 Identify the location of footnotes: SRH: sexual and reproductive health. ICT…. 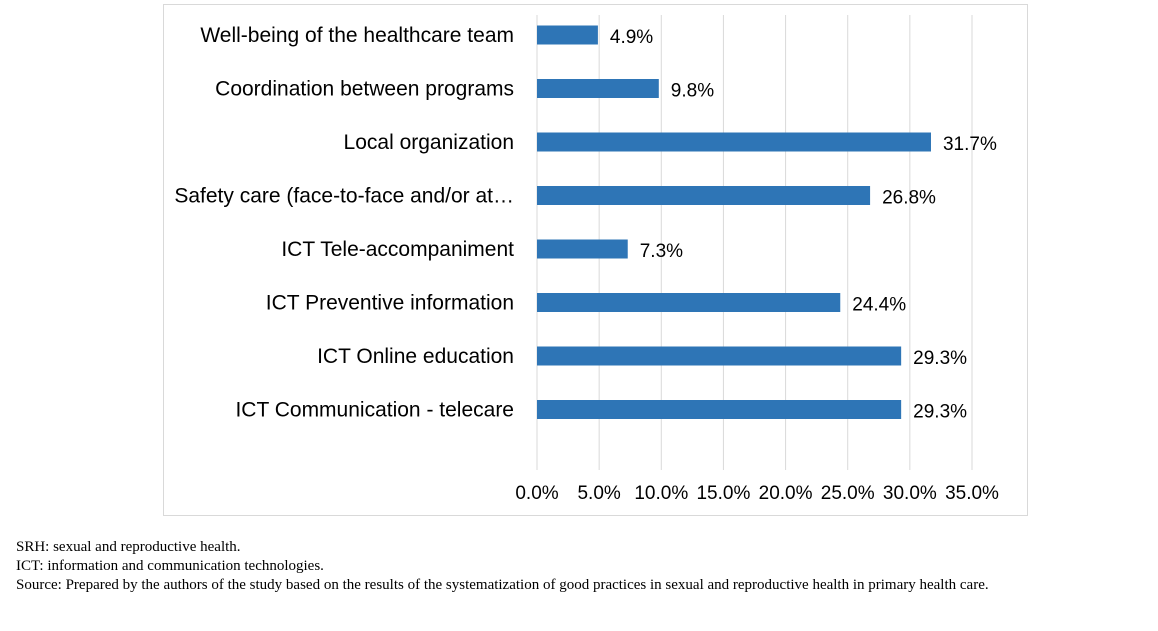
(581, 566).